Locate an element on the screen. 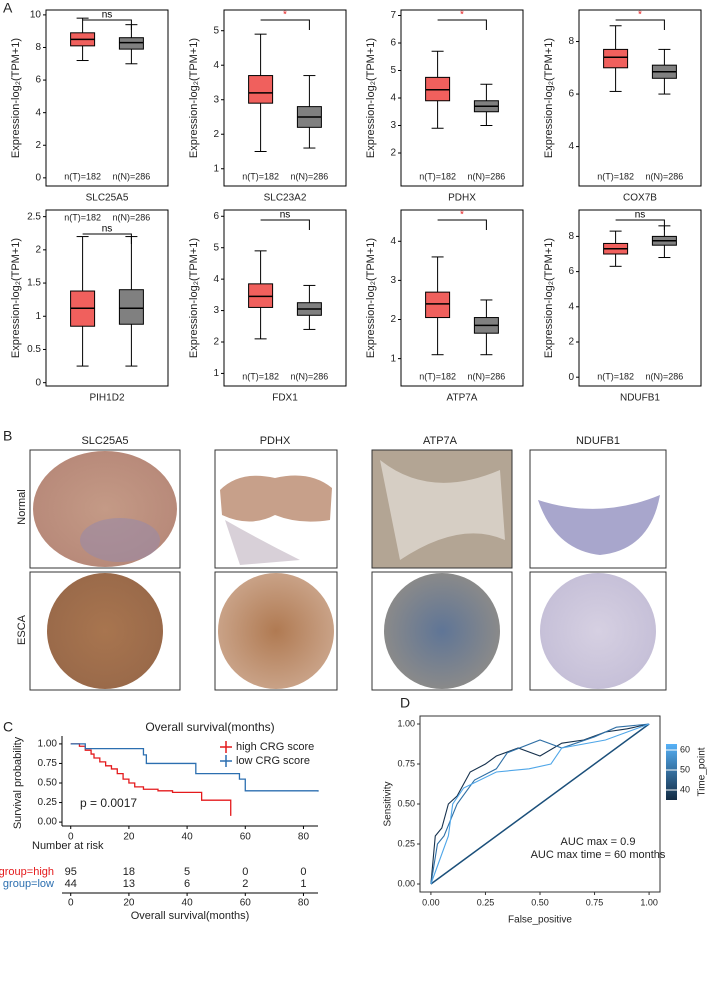  y-tick-label: 0 is located at coordinates (38, 382).